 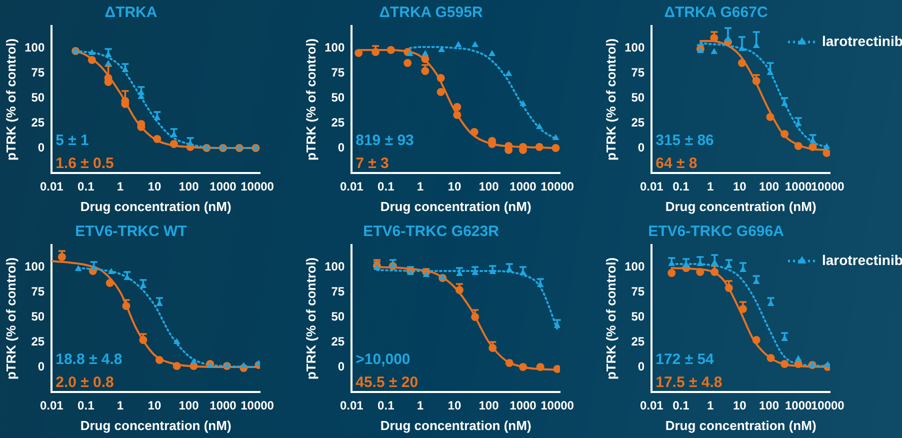 What do you see at coordinates (383, 359) in the screenshot?
I see `annotation: >10,000` at bounding box center [383, 359].